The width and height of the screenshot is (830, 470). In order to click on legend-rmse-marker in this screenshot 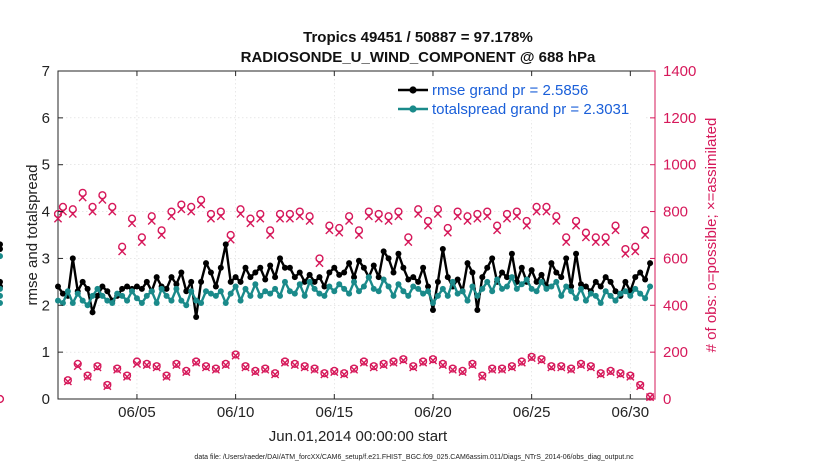, I will do `click(413, 90)`.